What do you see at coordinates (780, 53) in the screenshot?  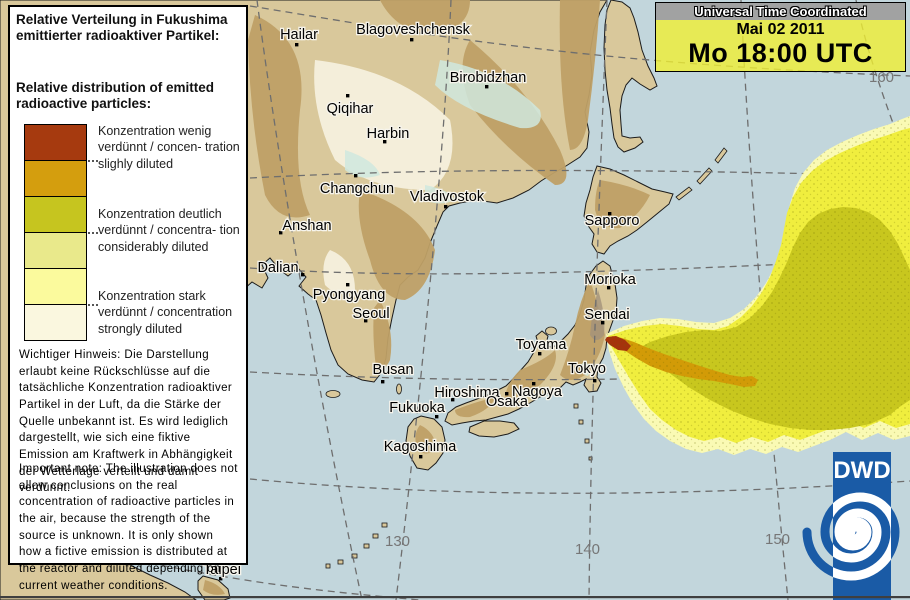 I see `utc-time: Mo 18:00 UTC` at bounding box center [780, 53].